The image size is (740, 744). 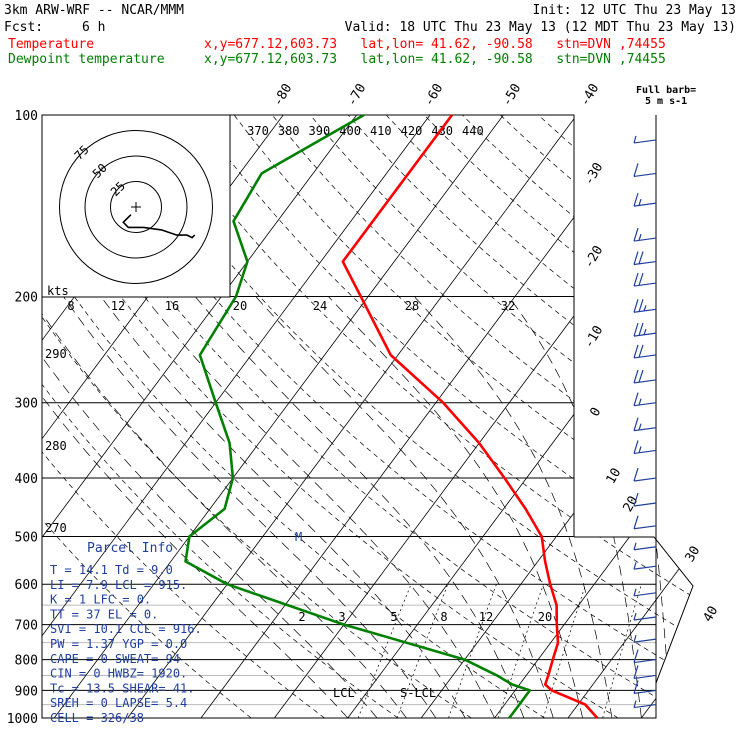 I want to click on hodograph-speed-tick: 8, so click(x=70, y=306).